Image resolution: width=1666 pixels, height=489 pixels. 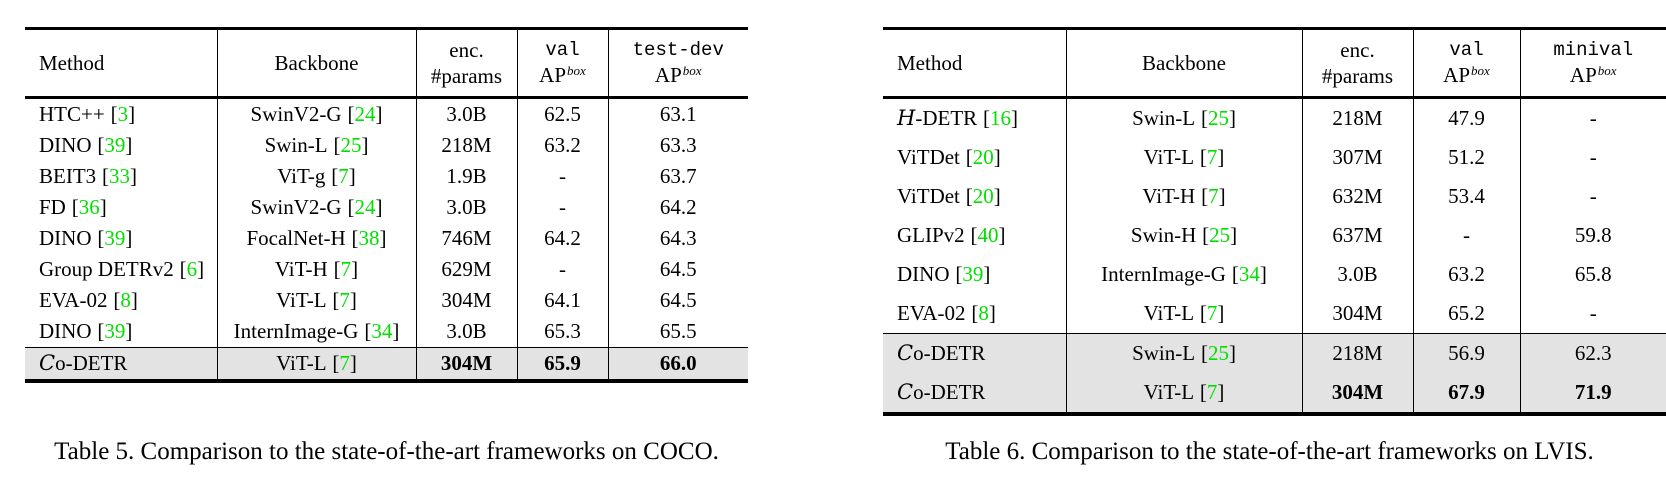 I want to click on citation-link: [6], so click(x=192, y=269).